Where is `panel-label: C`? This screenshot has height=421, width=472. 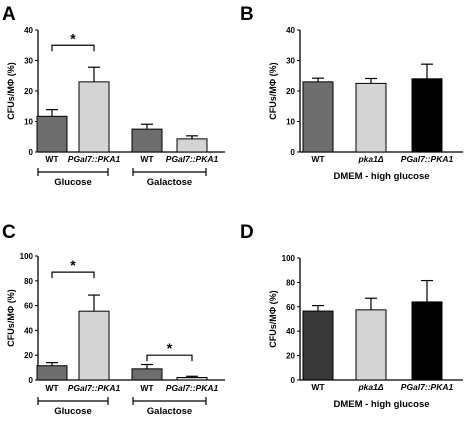
panel-label: C is located at coordinates (9, 232).